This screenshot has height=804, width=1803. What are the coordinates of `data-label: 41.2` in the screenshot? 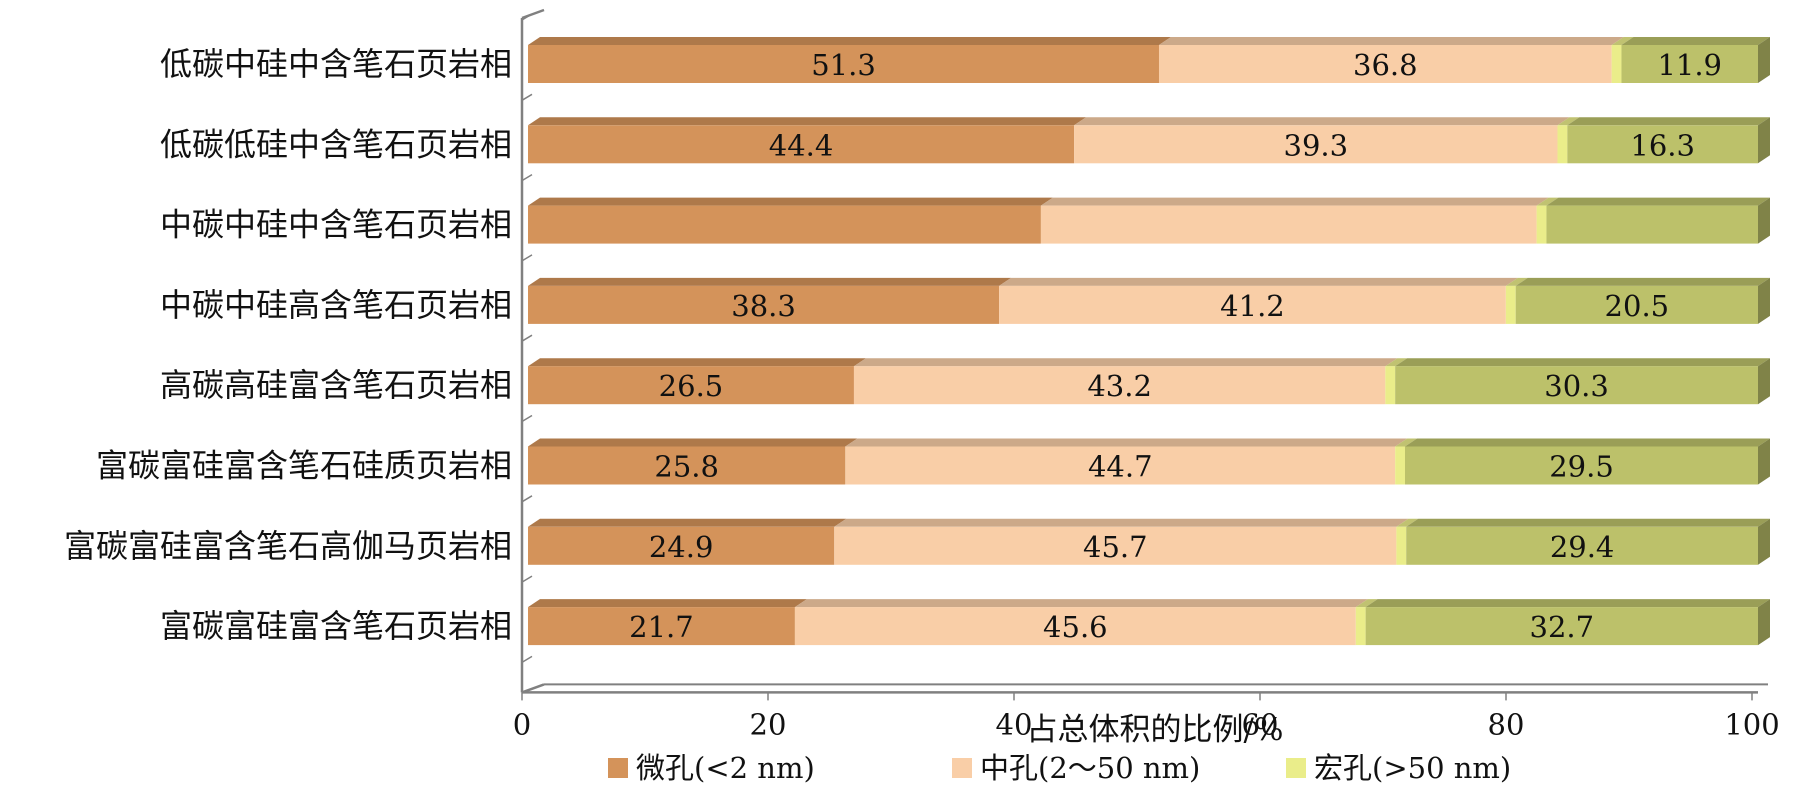 It's located at (1252, 306).